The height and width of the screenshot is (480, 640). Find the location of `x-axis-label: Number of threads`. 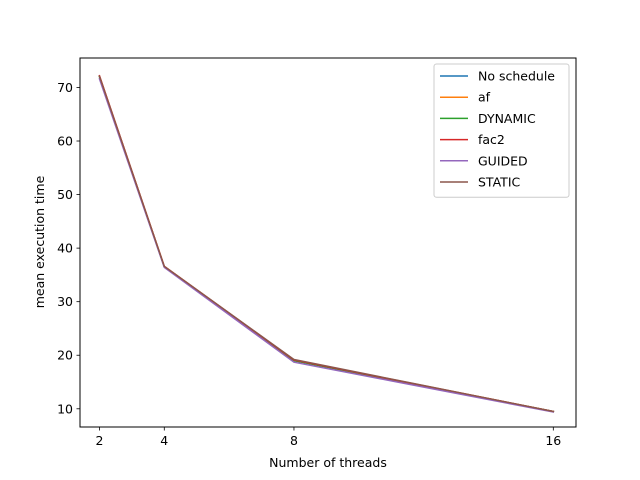

x-axis-label: Number of threads is located at coordinates (328, 462).